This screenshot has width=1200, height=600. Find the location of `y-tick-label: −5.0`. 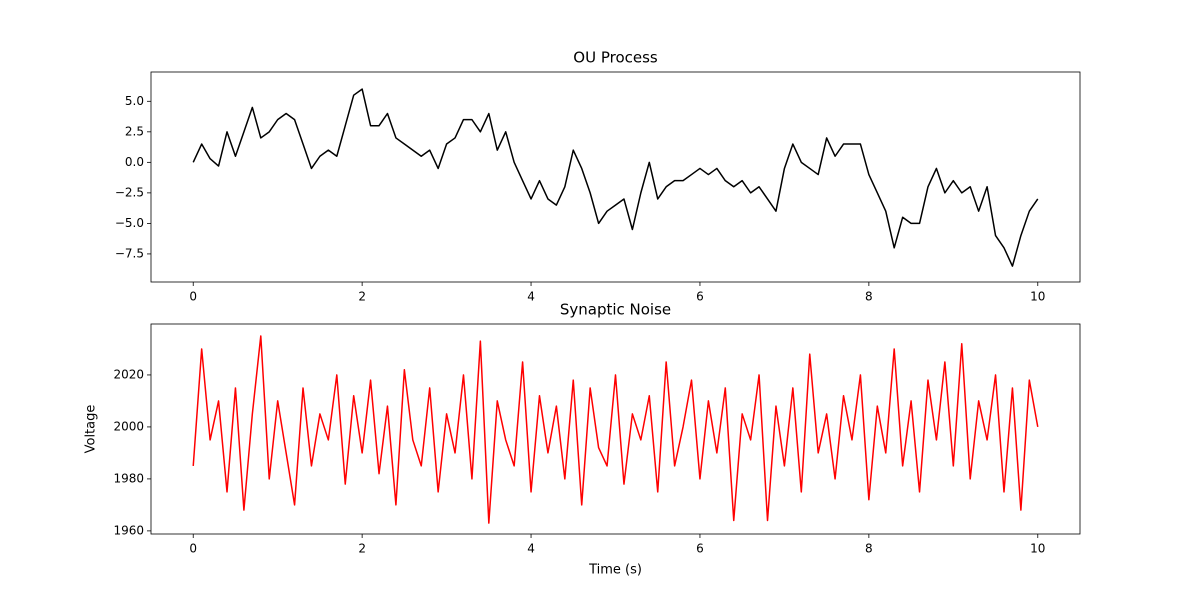

y-tick-label: −5.0 is located at coordinates (129, 223).